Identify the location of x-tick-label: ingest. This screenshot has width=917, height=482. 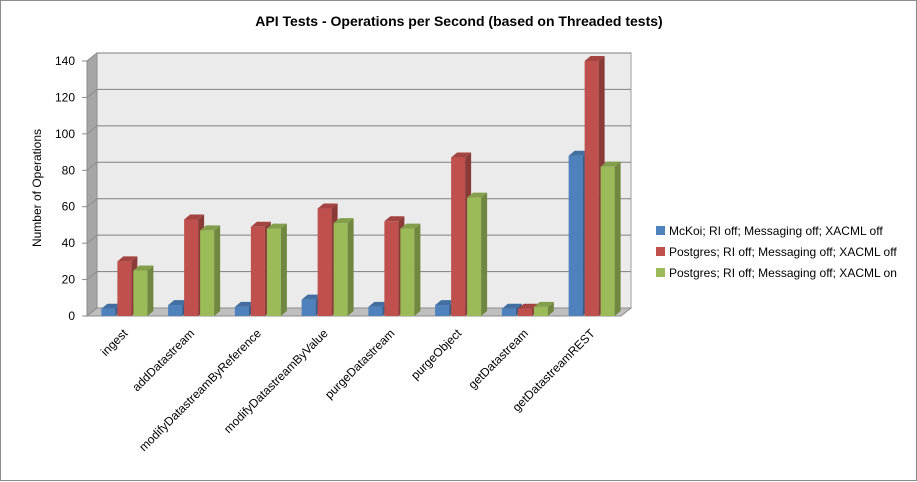
(114, 342).